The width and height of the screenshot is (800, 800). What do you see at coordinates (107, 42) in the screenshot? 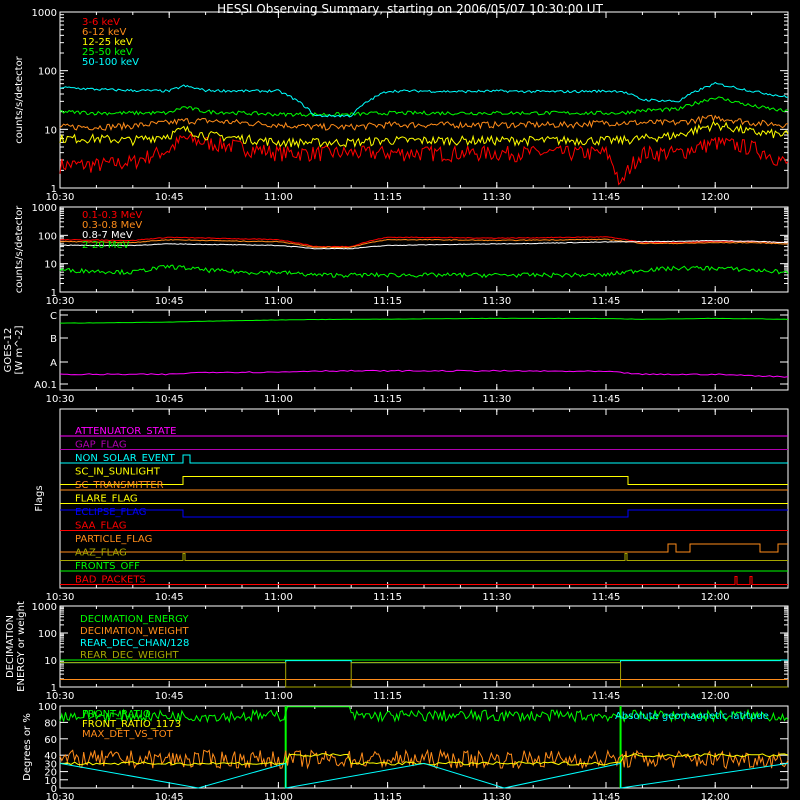
I see `panel-1-legend-entry: 12-25 keV` at bounding box center [107, 42].